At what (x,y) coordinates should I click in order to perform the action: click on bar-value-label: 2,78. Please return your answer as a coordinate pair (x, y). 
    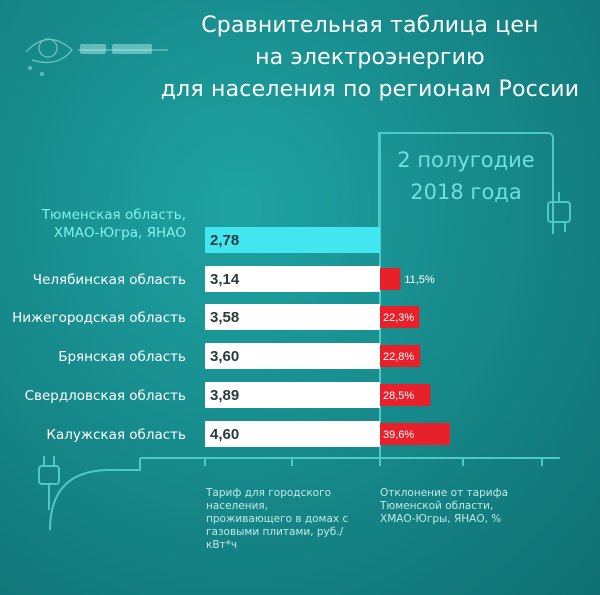
    Looking at the image, I should click on (224, 240).